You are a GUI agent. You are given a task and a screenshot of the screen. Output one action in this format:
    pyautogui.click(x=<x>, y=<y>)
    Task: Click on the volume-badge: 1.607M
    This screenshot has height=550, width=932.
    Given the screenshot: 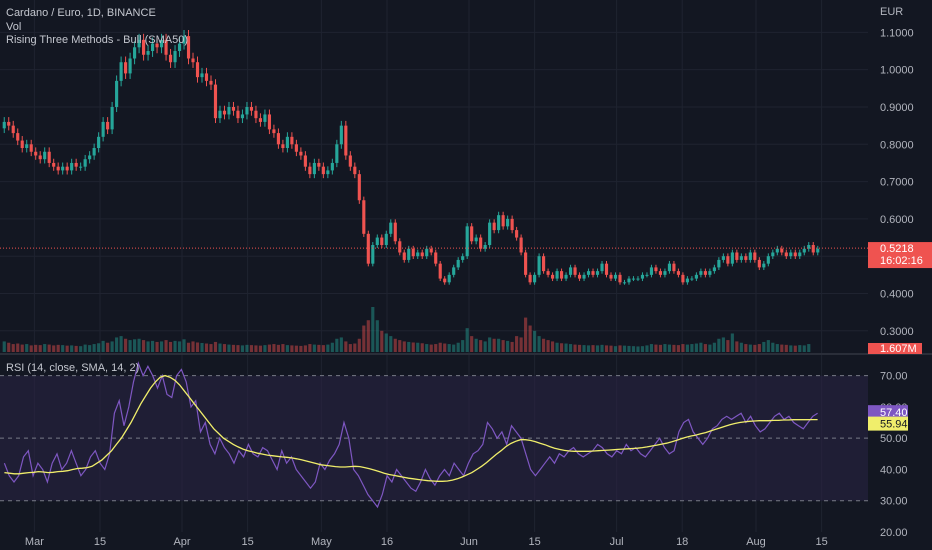 What is the action you would take?
    pyautogui.click(x=895, y=349)
    